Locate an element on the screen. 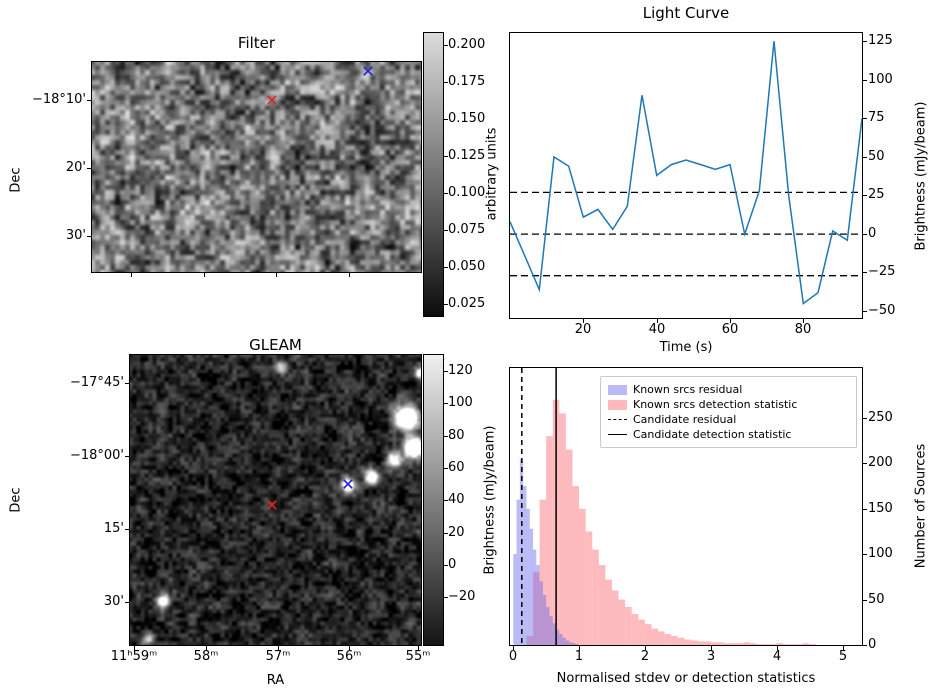 The image size is (938, 699). hist-ytick-2: 100 is located at coordinates (880, 553).